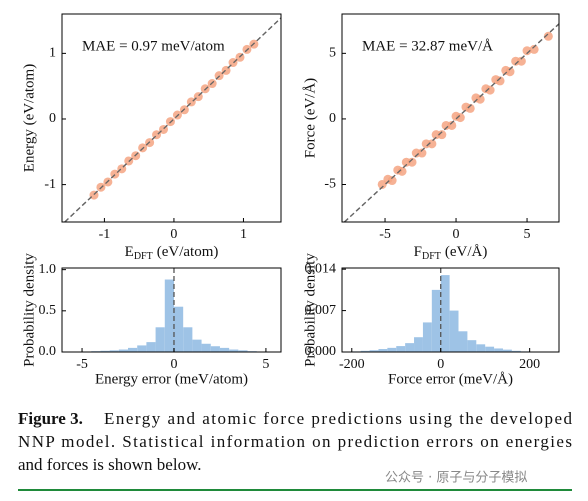 The image size is (588, 501). Describe the element at coordinates (243, 234) in the screenshot. I see `x-tick-label: 1` at that location.